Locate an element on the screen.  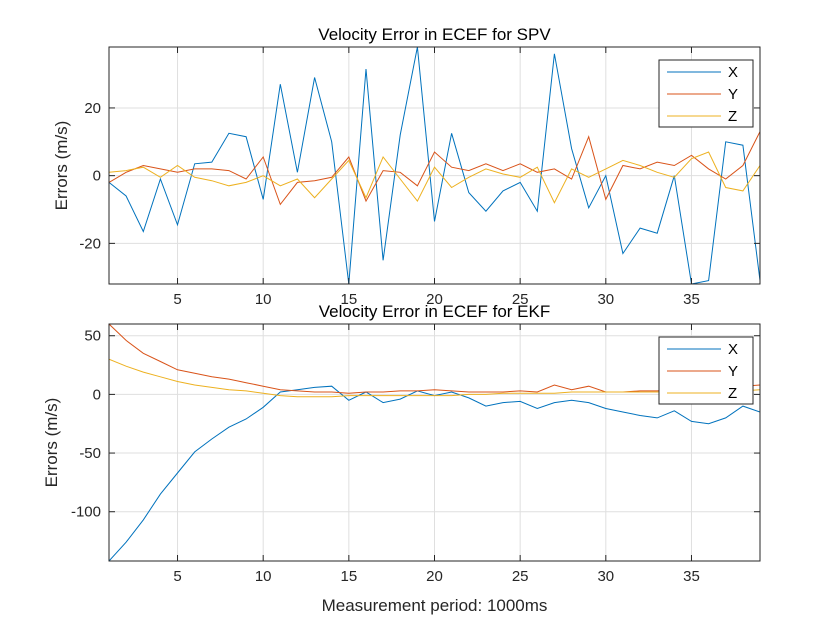
chart-title: Velocity Error in ECEF for EKF is located at coordinates (434, 311).